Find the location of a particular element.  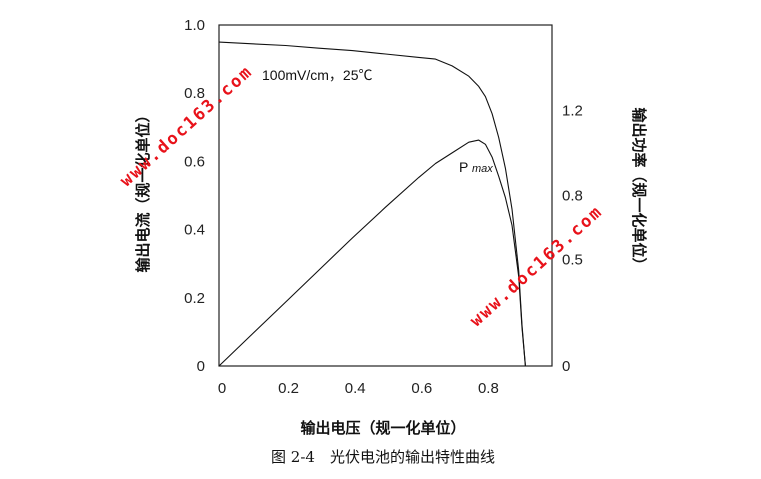

y-tick-label: 1.0 is located at coordinates (194, 25).